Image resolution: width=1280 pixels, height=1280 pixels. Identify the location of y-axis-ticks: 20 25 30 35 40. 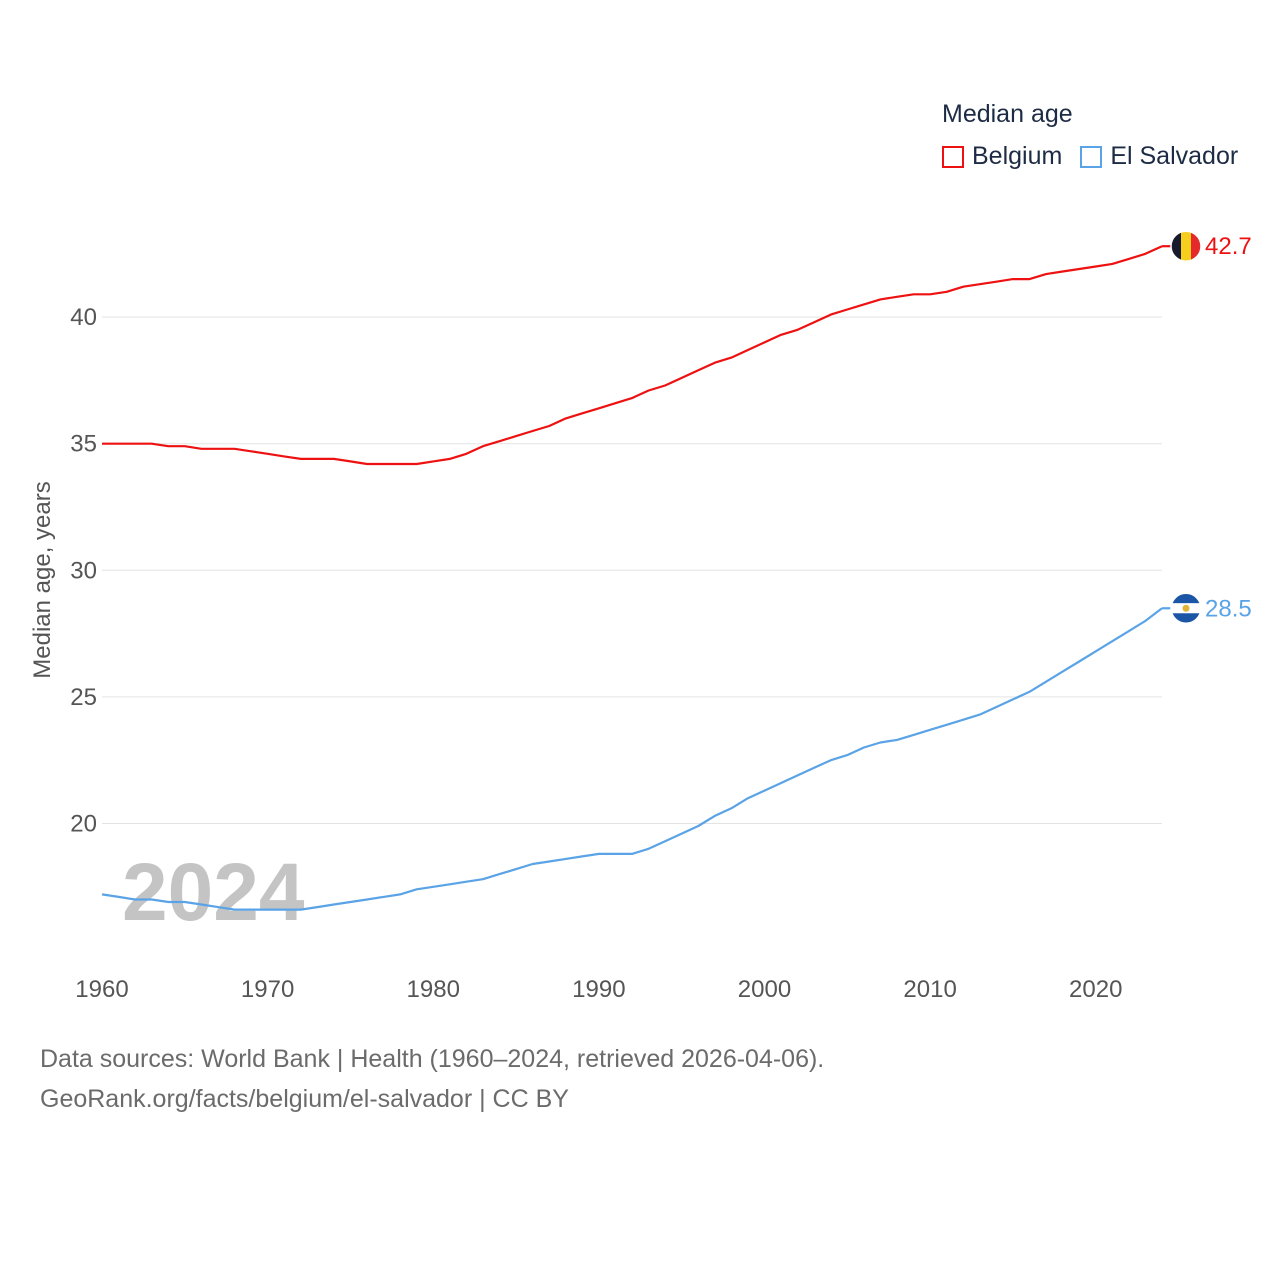
(83, 570).